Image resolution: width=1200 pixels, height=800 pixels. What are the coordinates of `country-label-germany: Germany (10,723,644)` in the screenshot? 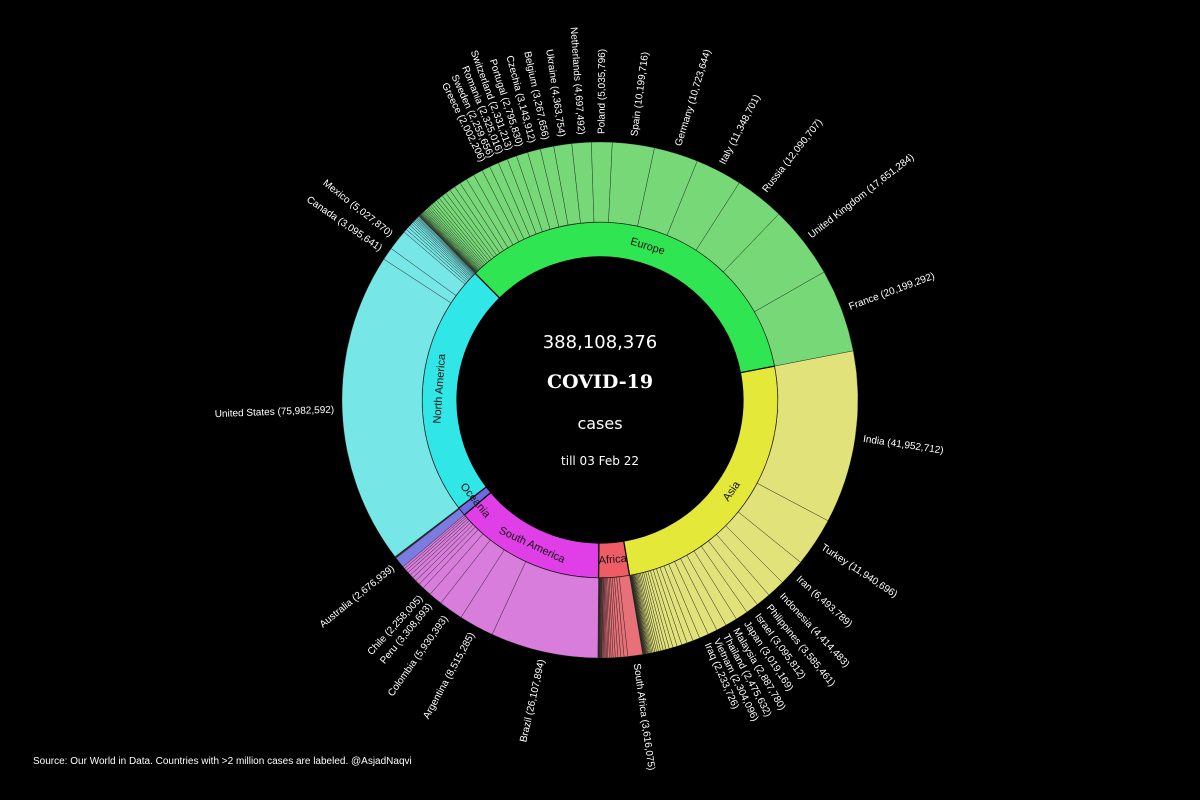 It's located at (693, 97).